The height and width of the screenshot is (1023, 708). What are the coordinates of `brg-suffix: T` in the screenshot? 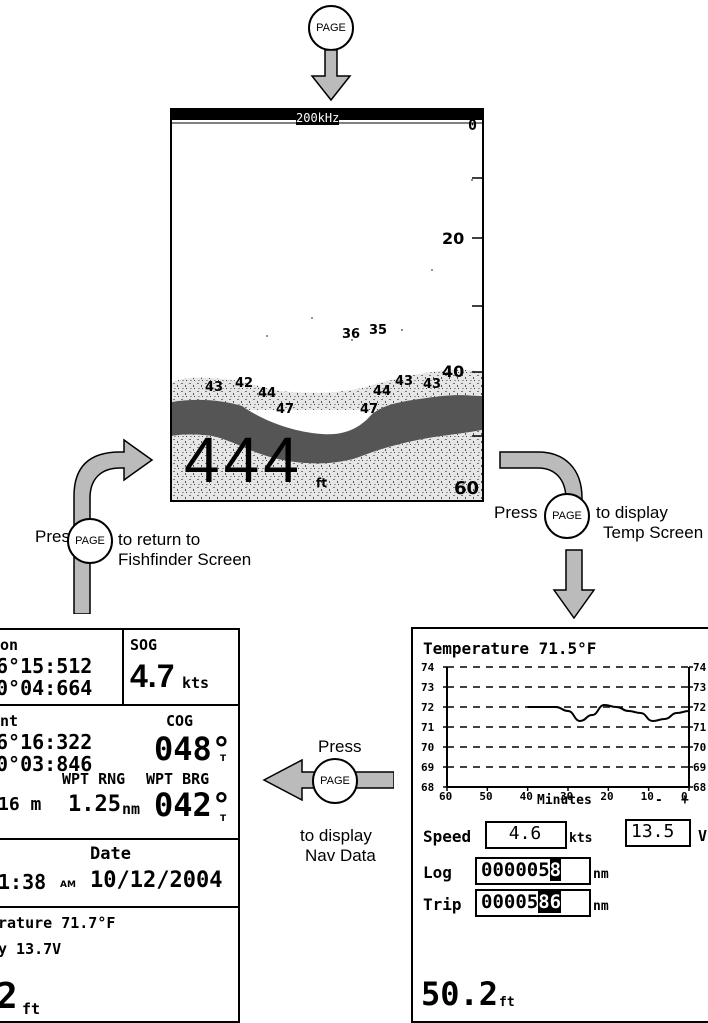 It's located at (223, 819).